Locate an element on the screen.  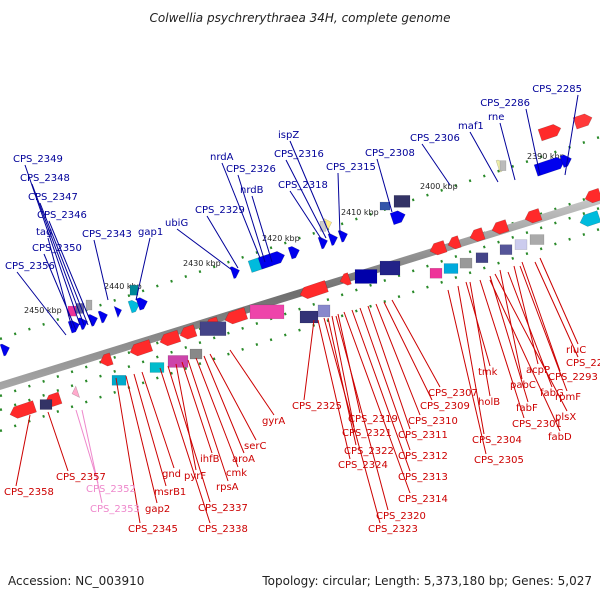
gene-label: rpmF is located at coordinates (568, 397).